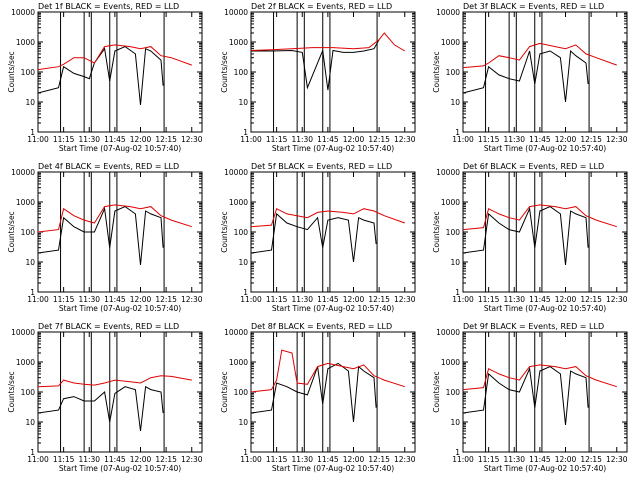  I want to click on panel-title: Det 1f BLACK = Events, RED = LLD, so click(108, 6).